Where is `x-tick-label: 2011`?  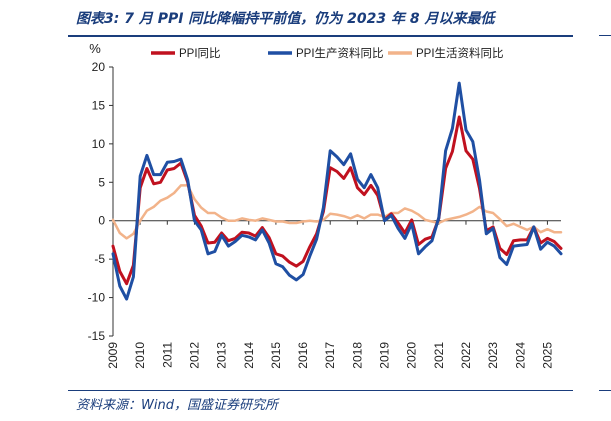 x-tick-label: 2011 is located at coordinates (167, 355).